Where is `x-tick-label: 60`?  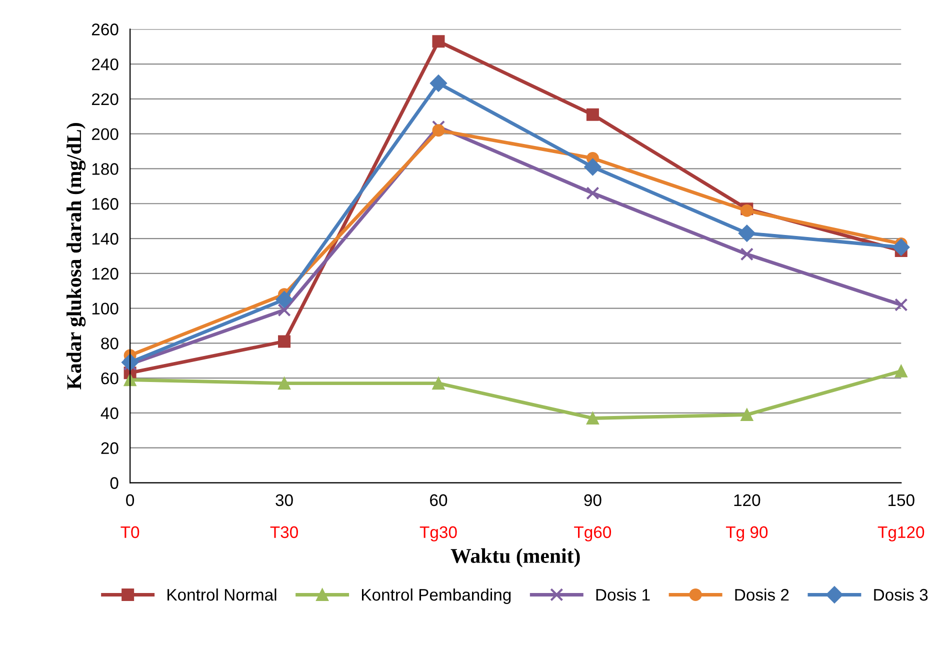
x-tick-label: 60 is located at coordinates (439, 500).